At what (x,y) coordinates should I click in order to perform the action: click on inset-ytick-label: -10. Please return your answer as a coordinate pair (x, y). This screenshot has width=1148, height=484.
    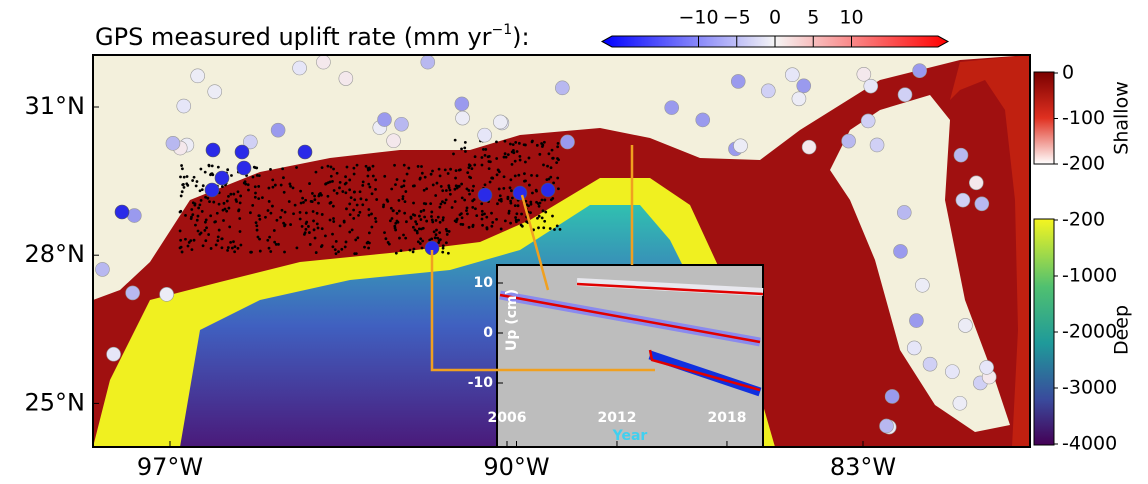
    Looking at the image, I should click on (481, 383).